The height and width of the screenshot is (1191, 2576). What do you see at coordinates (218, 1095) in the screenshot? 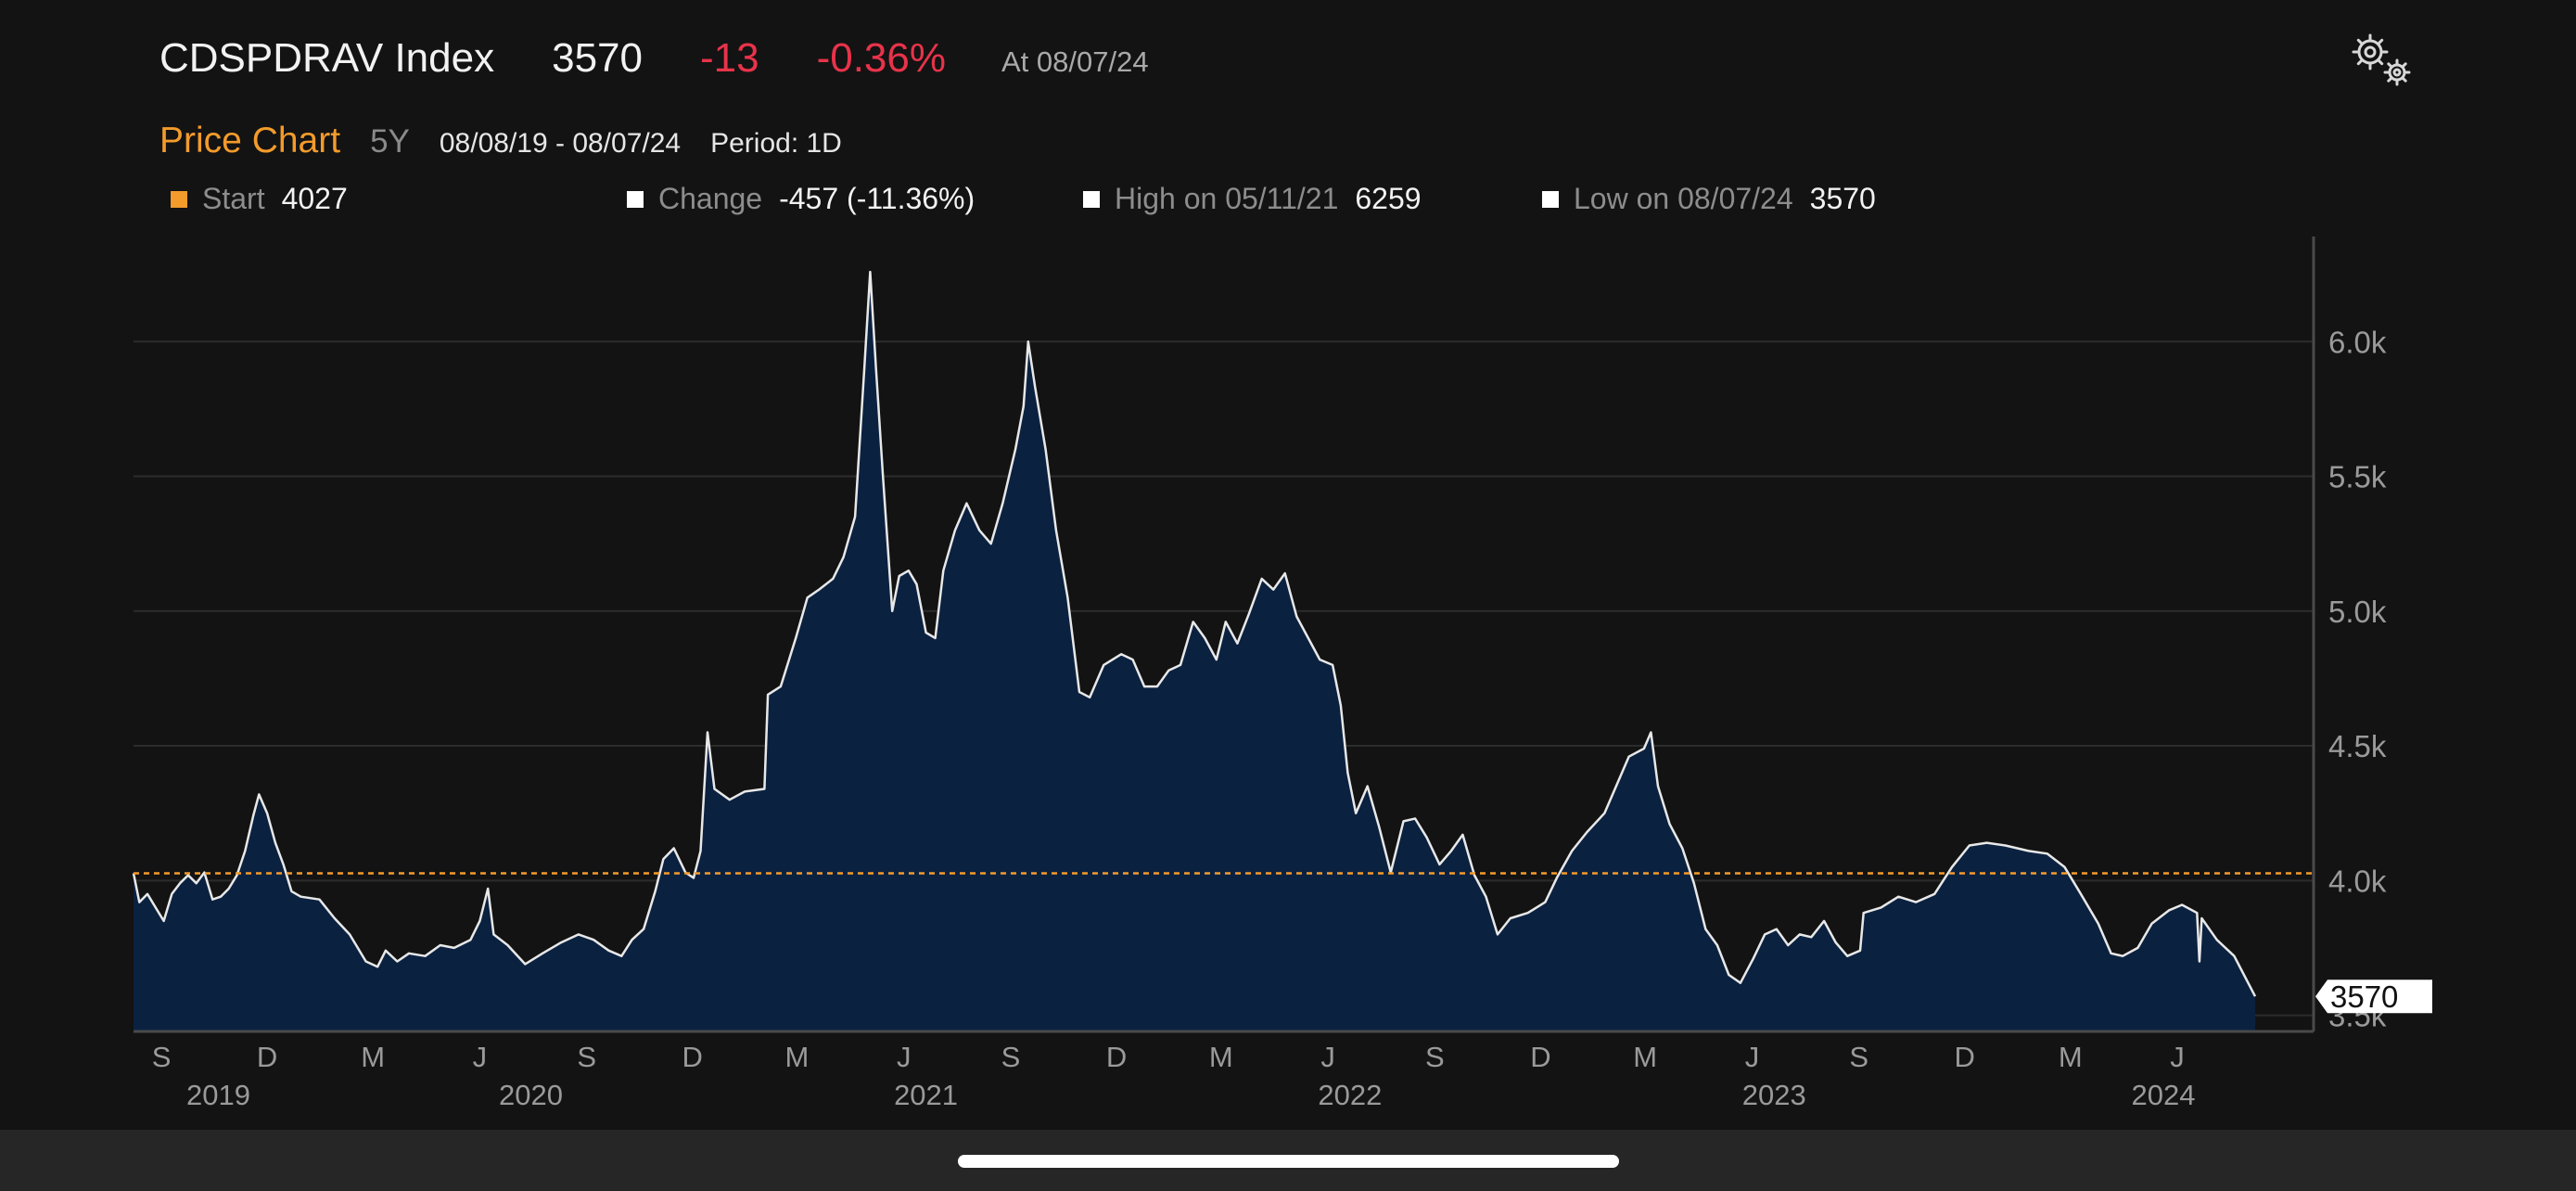
I see `x-year-label: 2019` at bounding box center [218, 1095].